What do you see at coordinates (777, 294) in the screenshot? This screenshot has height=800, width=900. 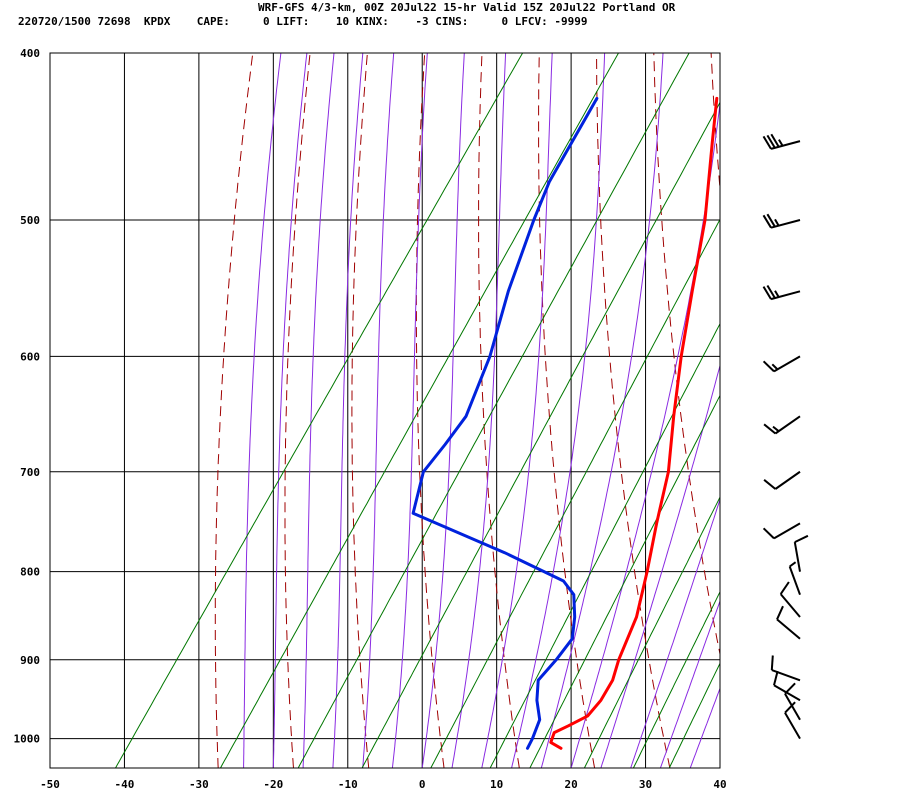 I see `wind-barb-half-feather` at bounding box center [777, 294].